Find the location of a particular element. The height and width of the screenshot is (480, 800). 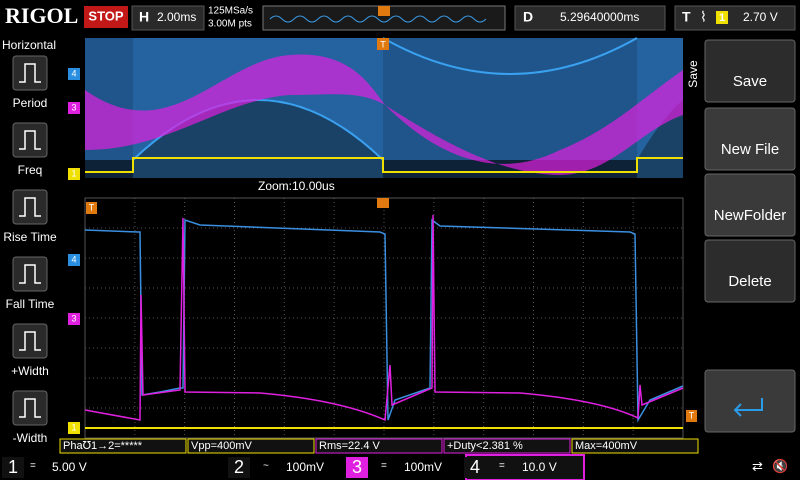

brand: RIGOL is located at coordinates (41, 15).